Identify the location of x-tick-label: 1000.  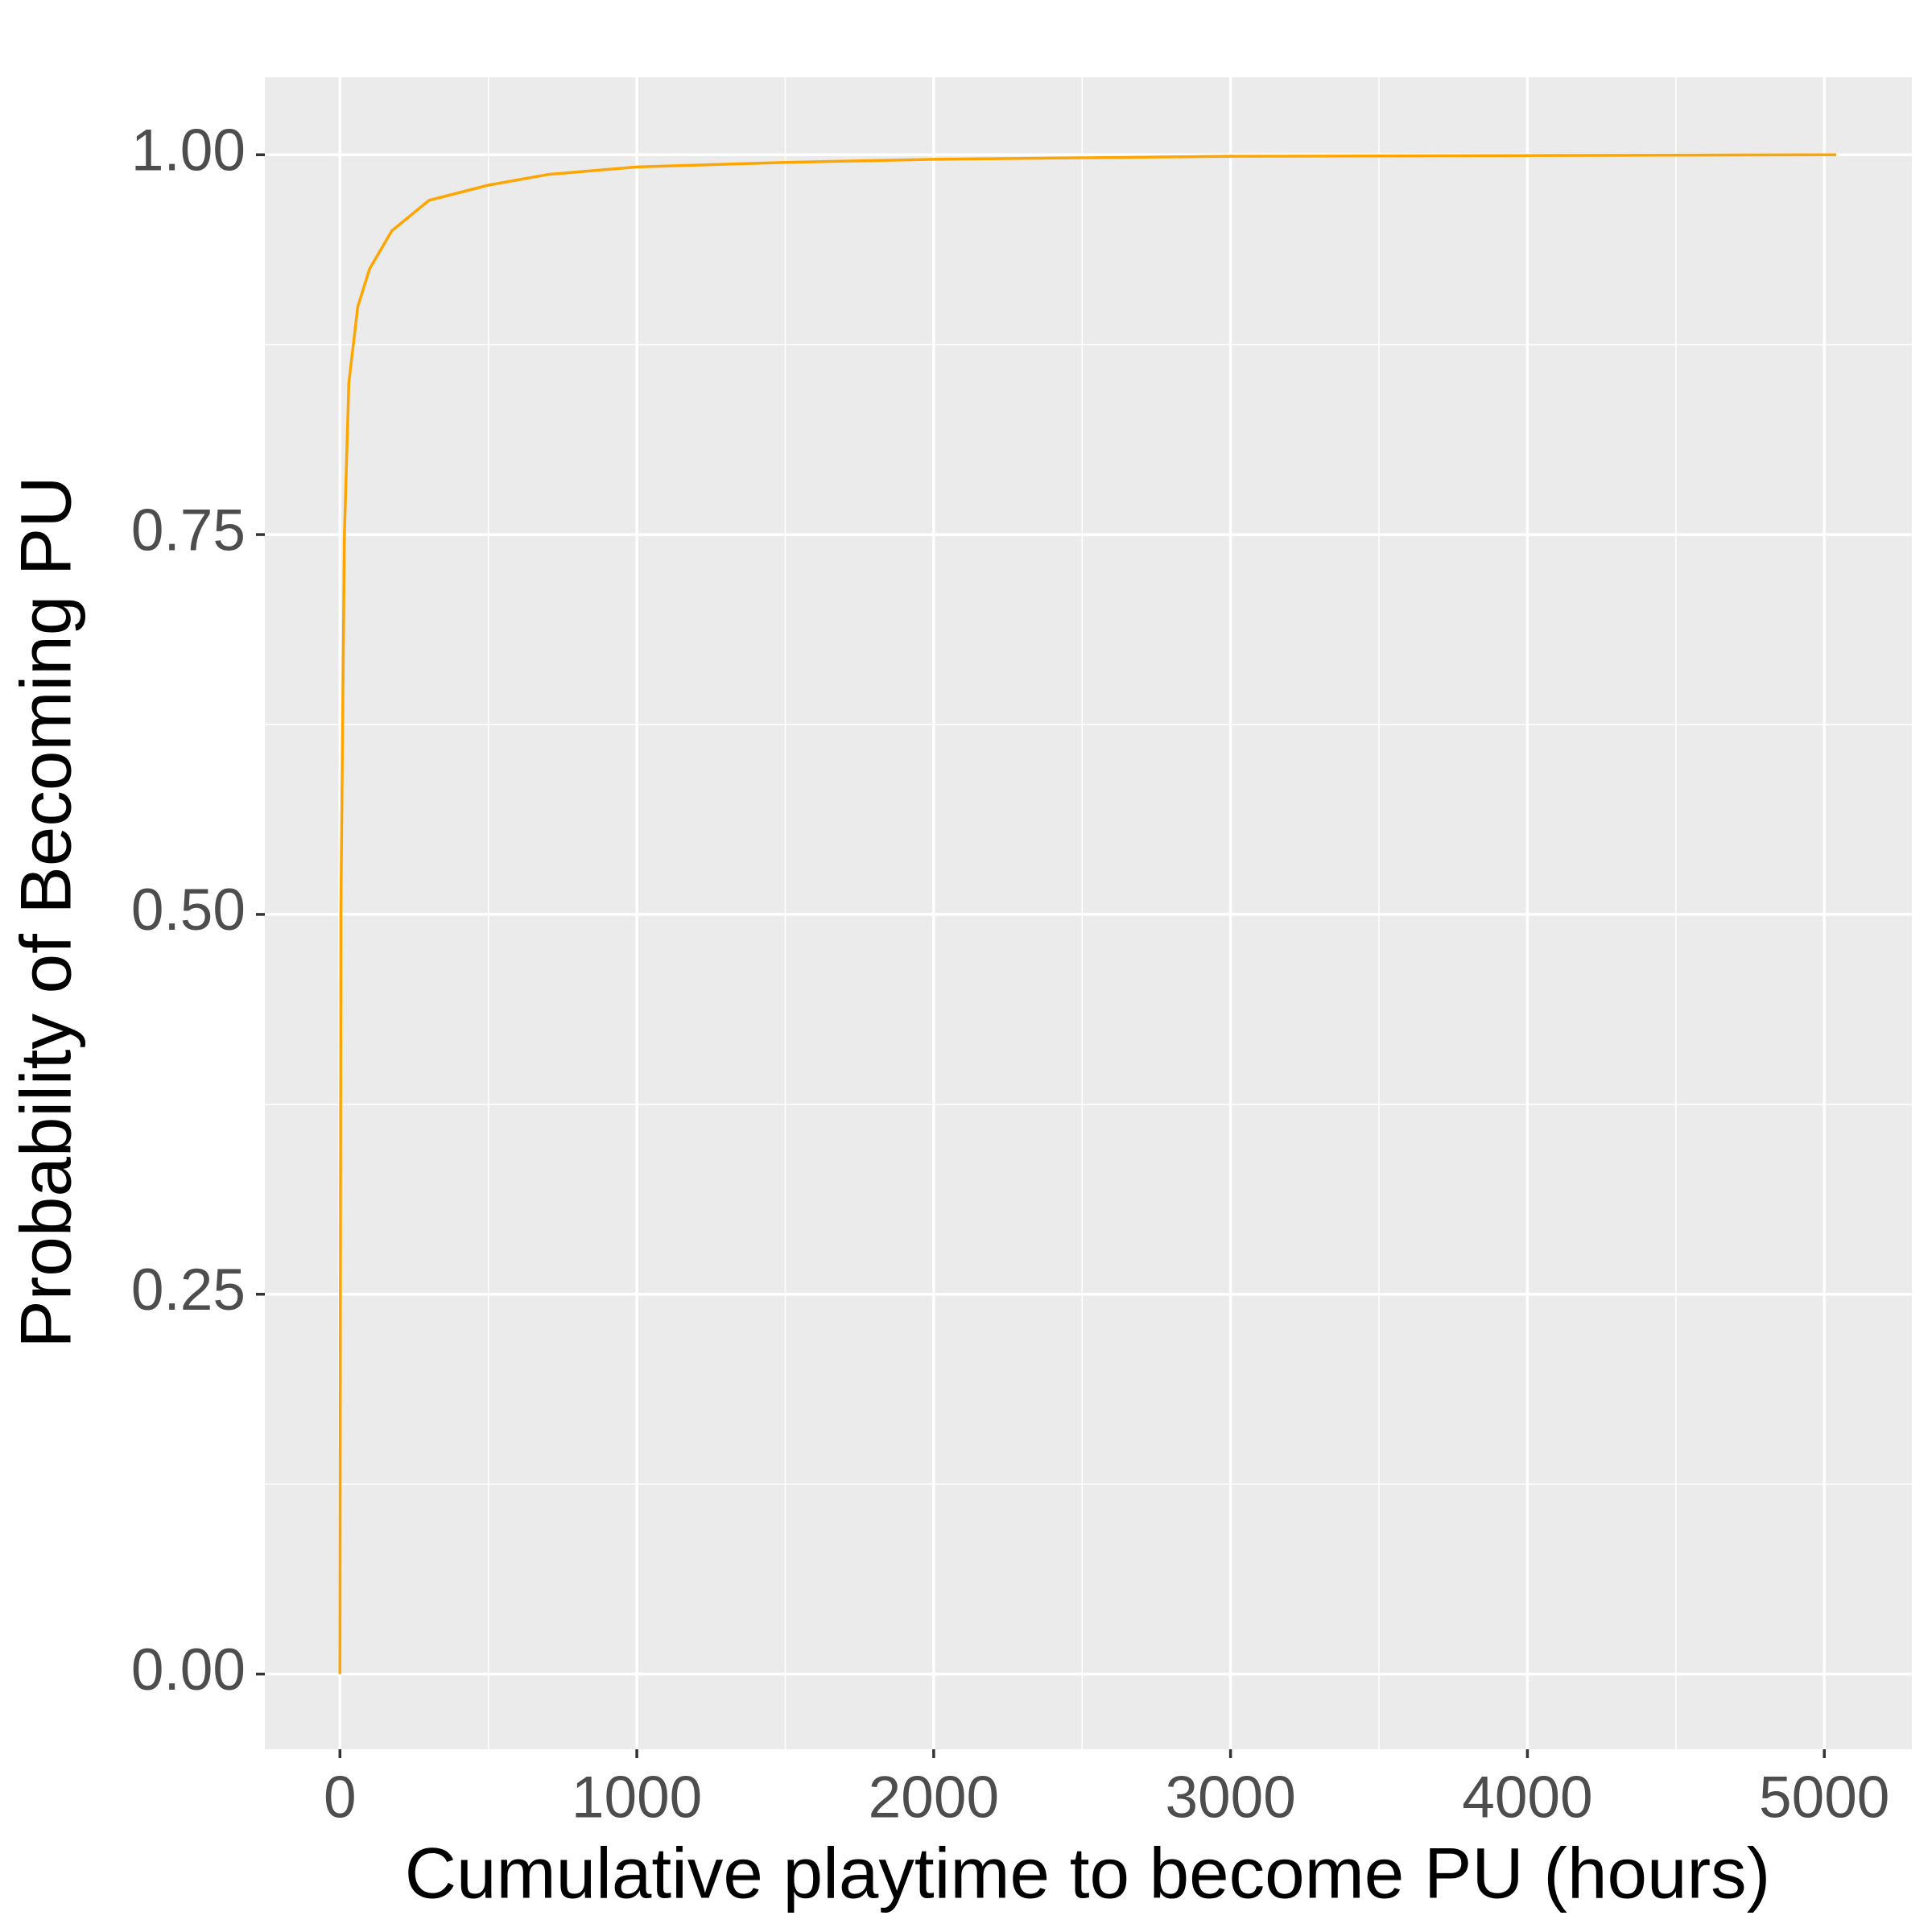
(637, 1797).